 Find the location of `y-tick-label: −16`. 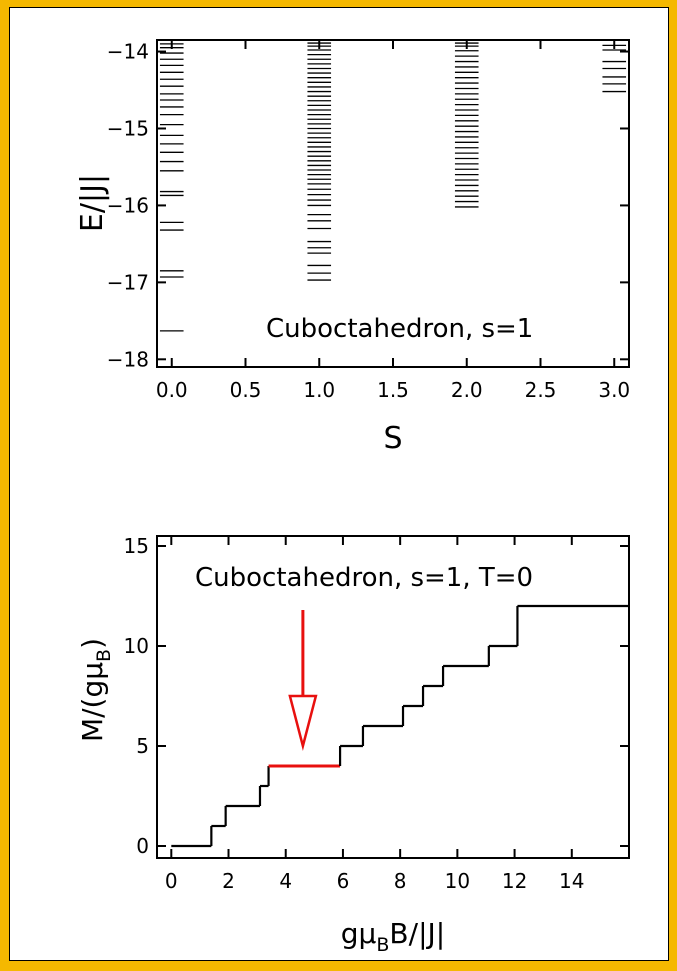

y-tick-label: −16 is located at coordinates (128, 205).